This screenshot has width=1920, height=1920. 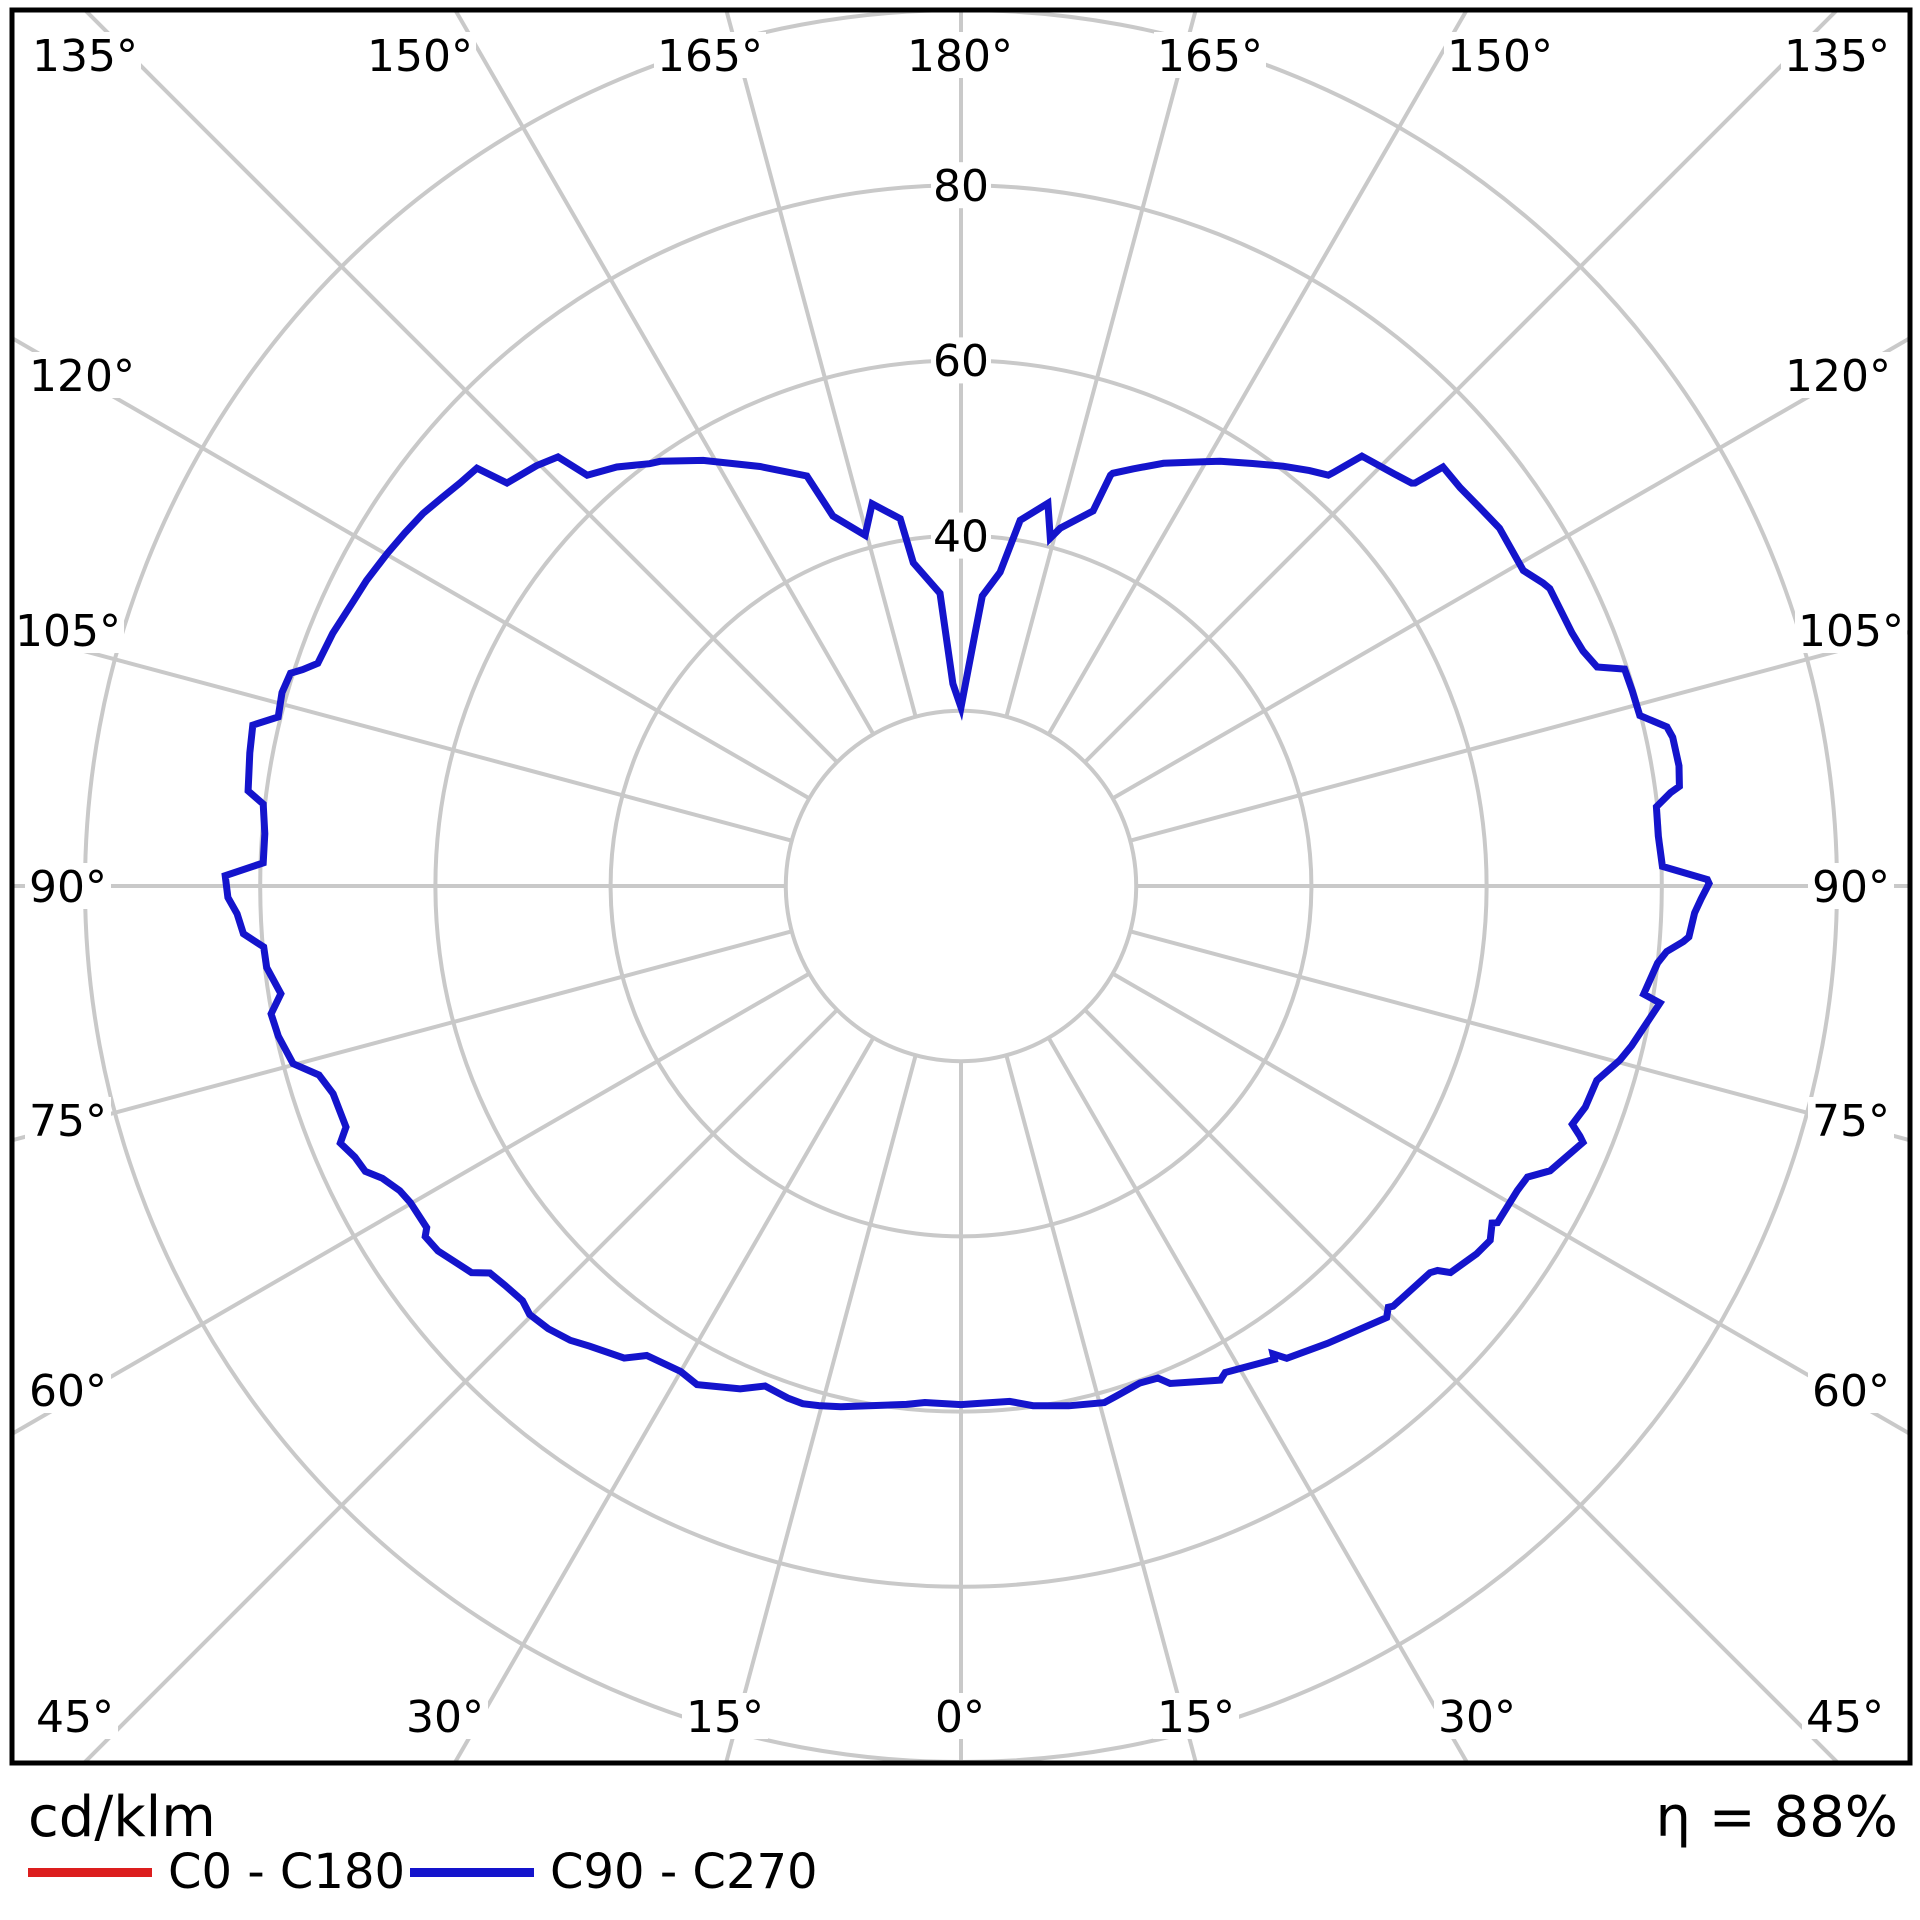 What do you see at coordinates (1776, 1817) in the screenshot?
I see `efficiency-label: η = 88%` at bounding box center [1776, 1817].